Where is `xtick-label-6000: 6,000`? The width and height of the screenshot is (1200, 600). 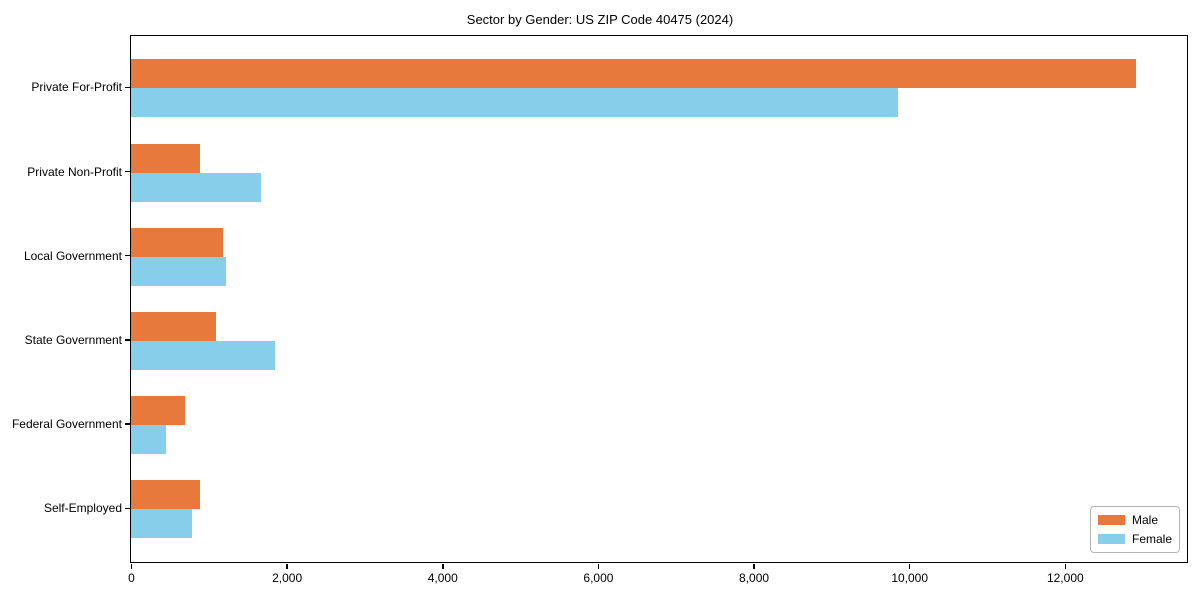 xtick-label-6000: 6,000 is located at coordinates (598, 578).